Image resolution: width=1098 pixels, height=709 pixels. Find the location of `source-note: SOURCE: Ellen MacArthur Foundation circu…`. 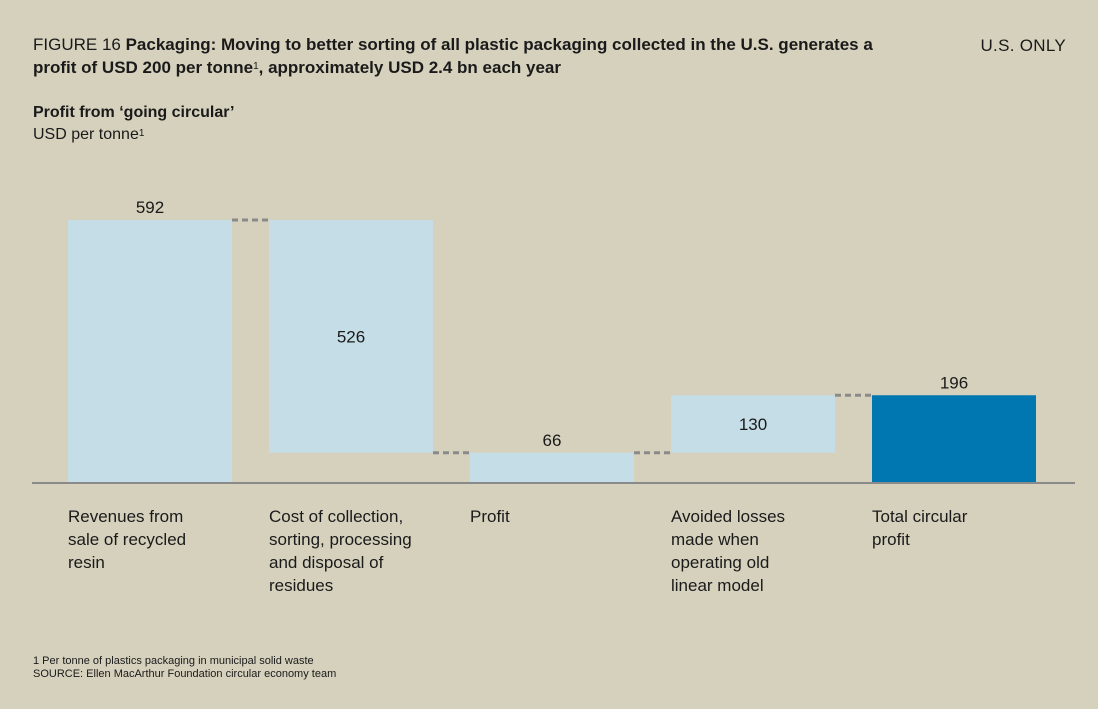

source-note: SOURCE: Ellen MacArthur Foundation circu… is located at coordinates (185, 674).